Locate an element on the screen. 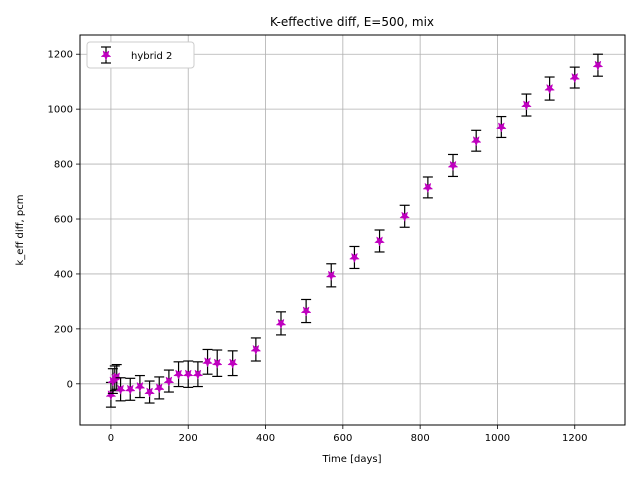 Image resolution: width=640 pixels, height=480 pixels. x-tick-label: 200 is located at coordinates (188, 438).